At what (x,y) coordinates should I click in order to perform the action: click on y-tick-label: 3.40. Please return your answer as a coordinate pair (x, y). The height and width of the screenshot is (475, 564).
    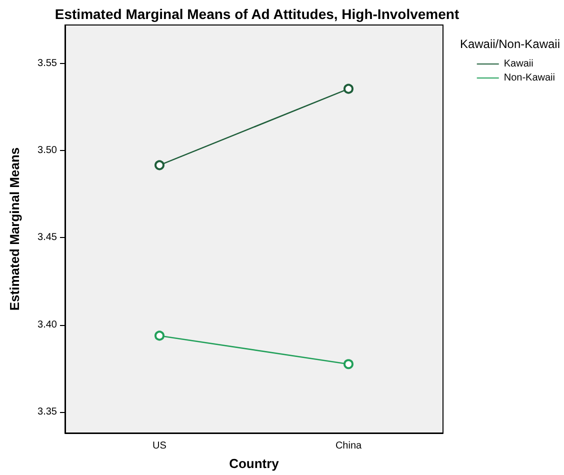
    Looking at the image, I should click on (48, 324).